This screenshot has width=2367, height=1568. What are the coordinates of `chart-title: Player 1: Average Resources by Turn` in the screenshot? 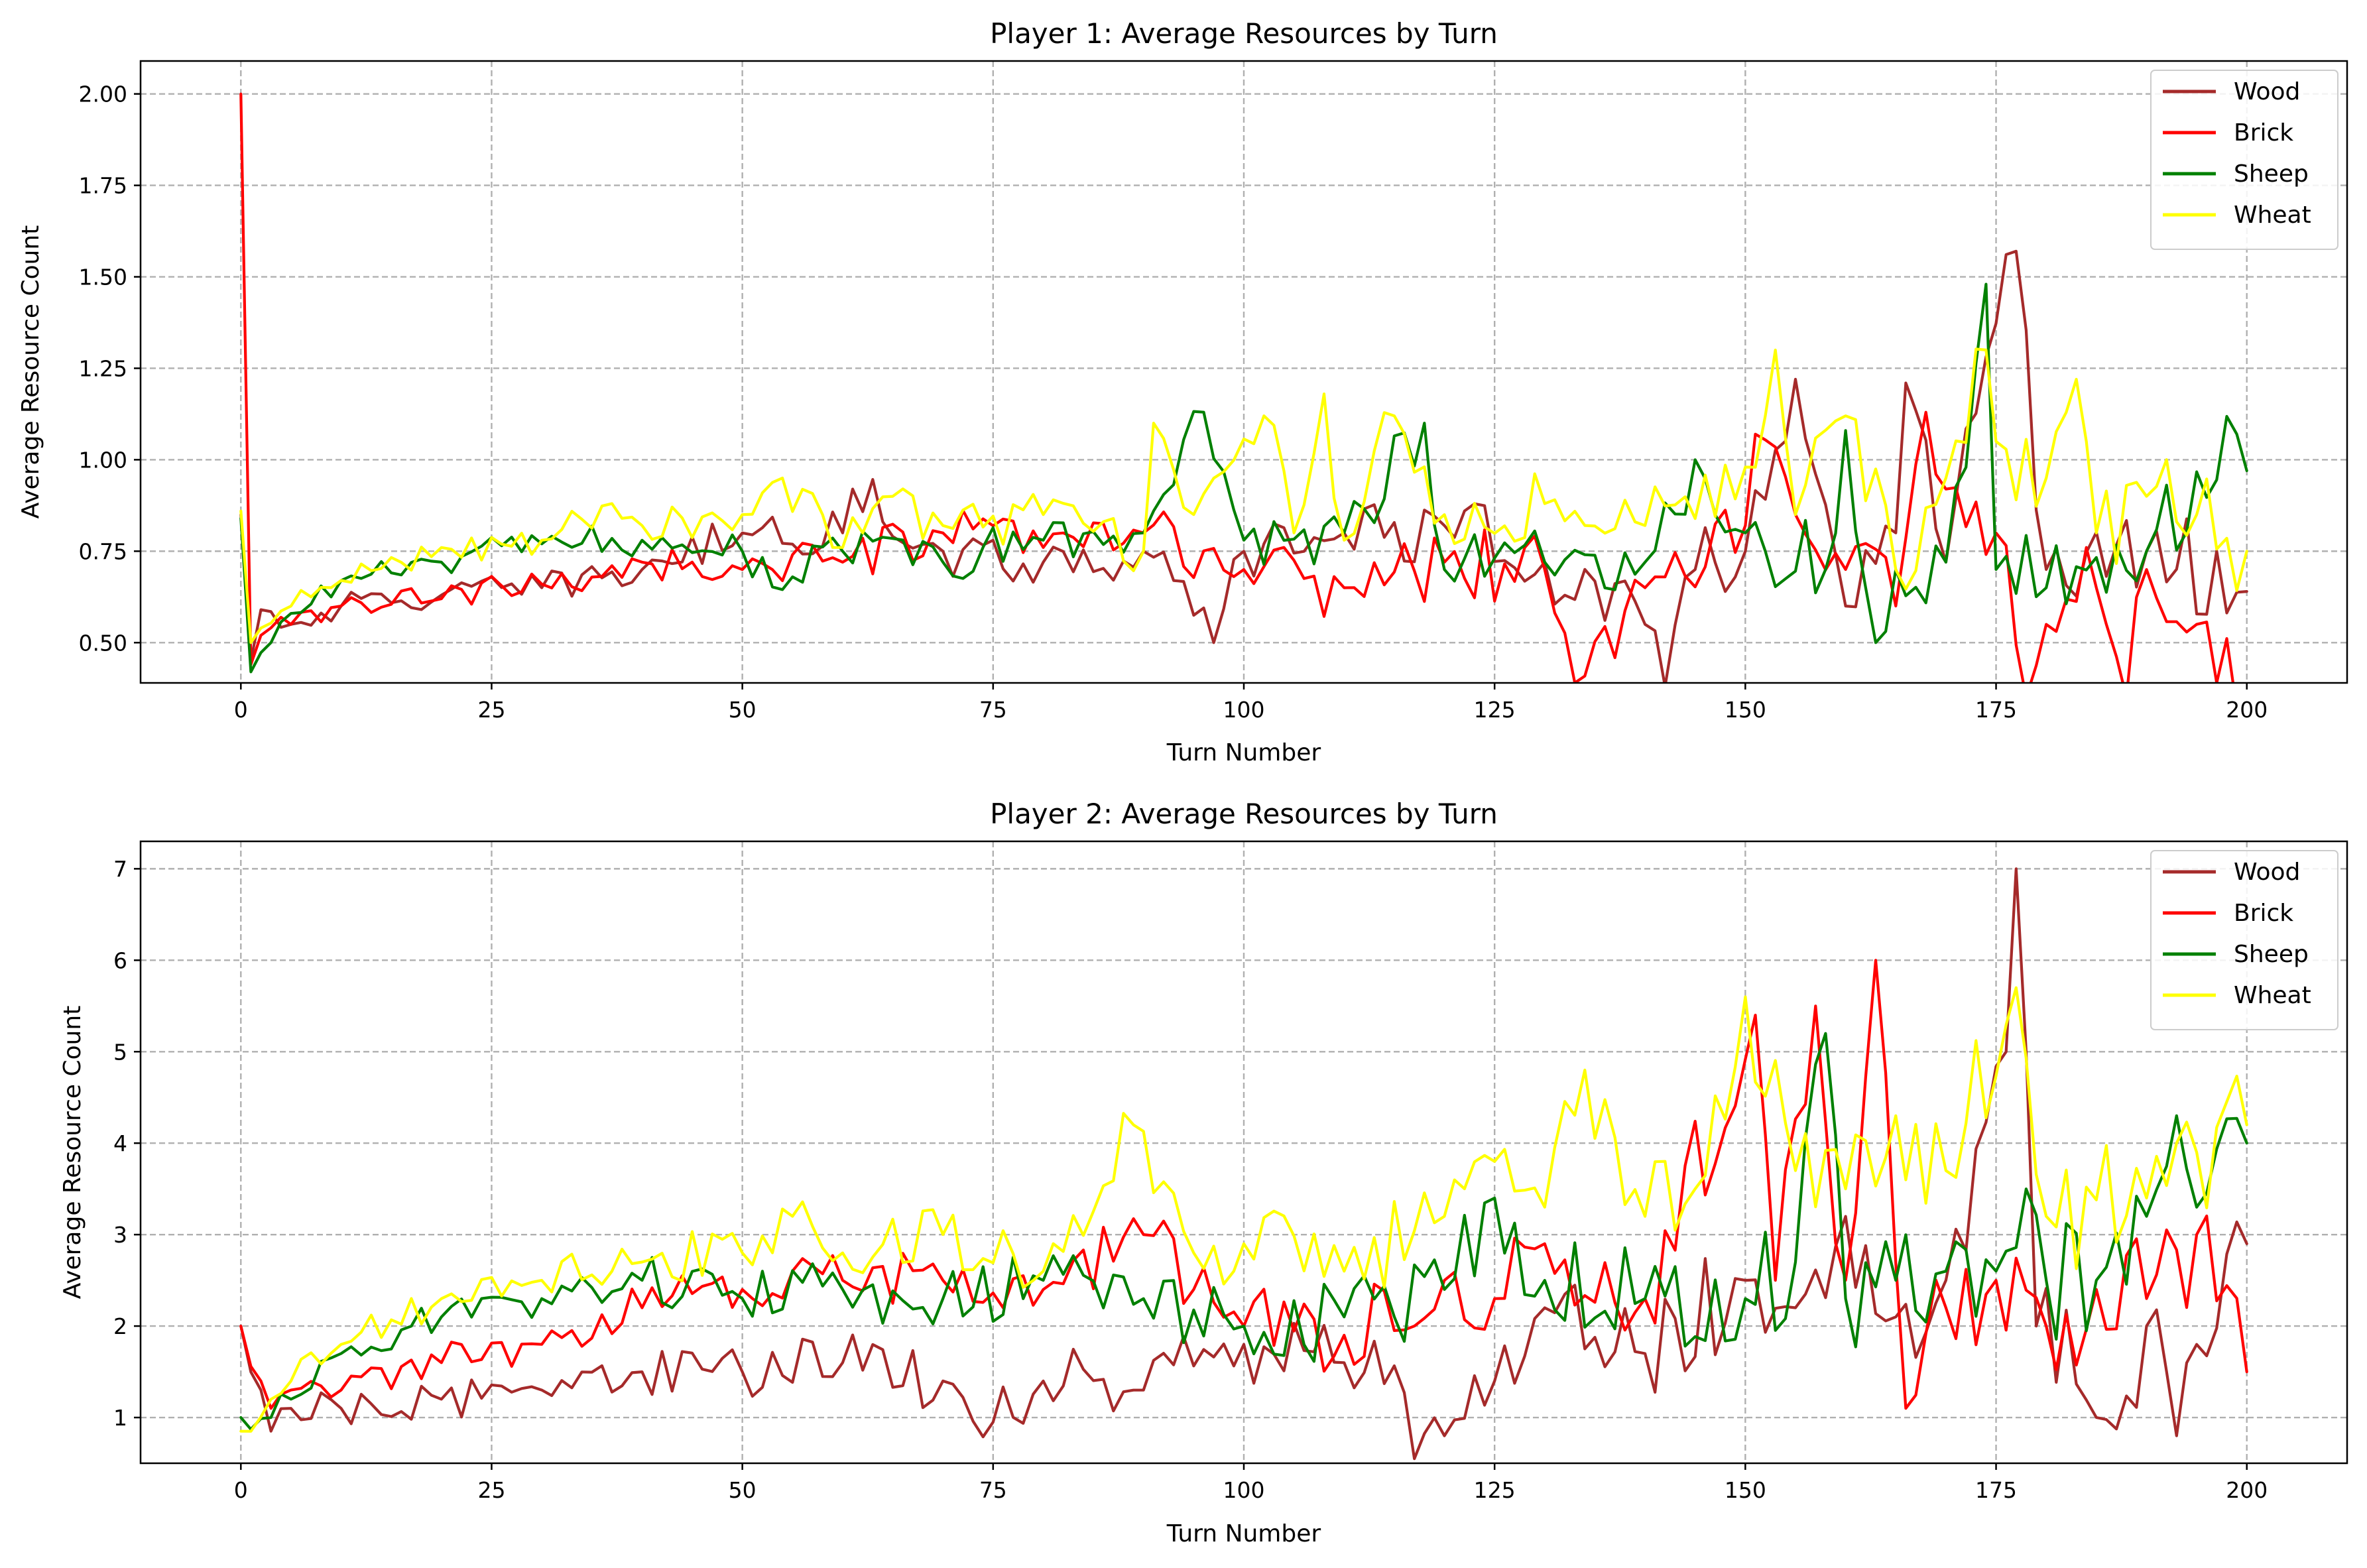 It's located at (1244, 33).